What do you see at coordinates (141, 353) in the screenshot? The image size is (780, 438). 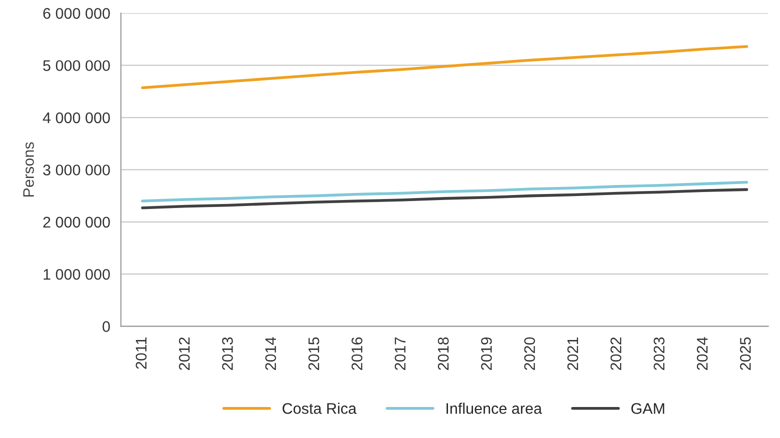 I see `x-tick-label: 2011` at bounding box center [141, 353].